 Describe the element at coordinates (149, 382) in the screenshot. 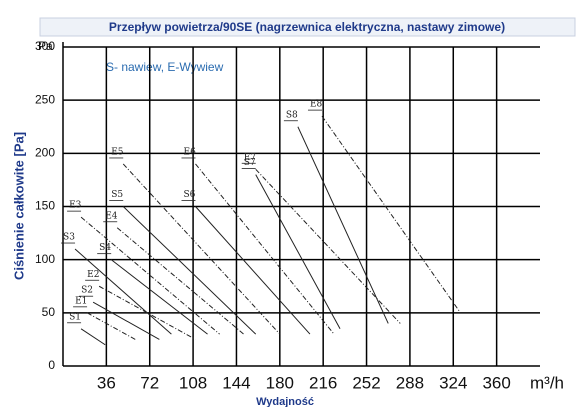

I see `x-tick-label: 72` at that location.